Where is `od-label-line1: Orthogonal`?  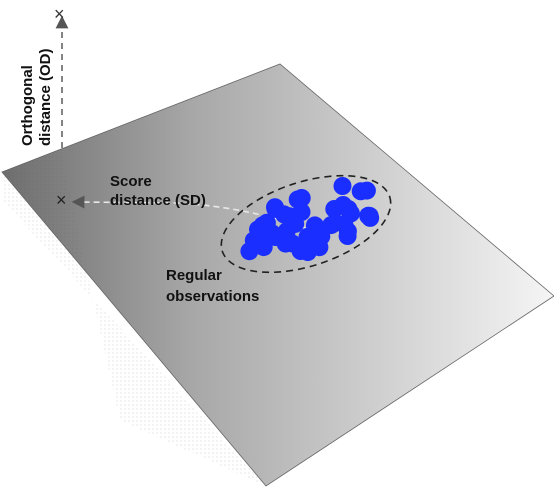 od-label-line1: Orthogonal is located at coordinates (27, 105).